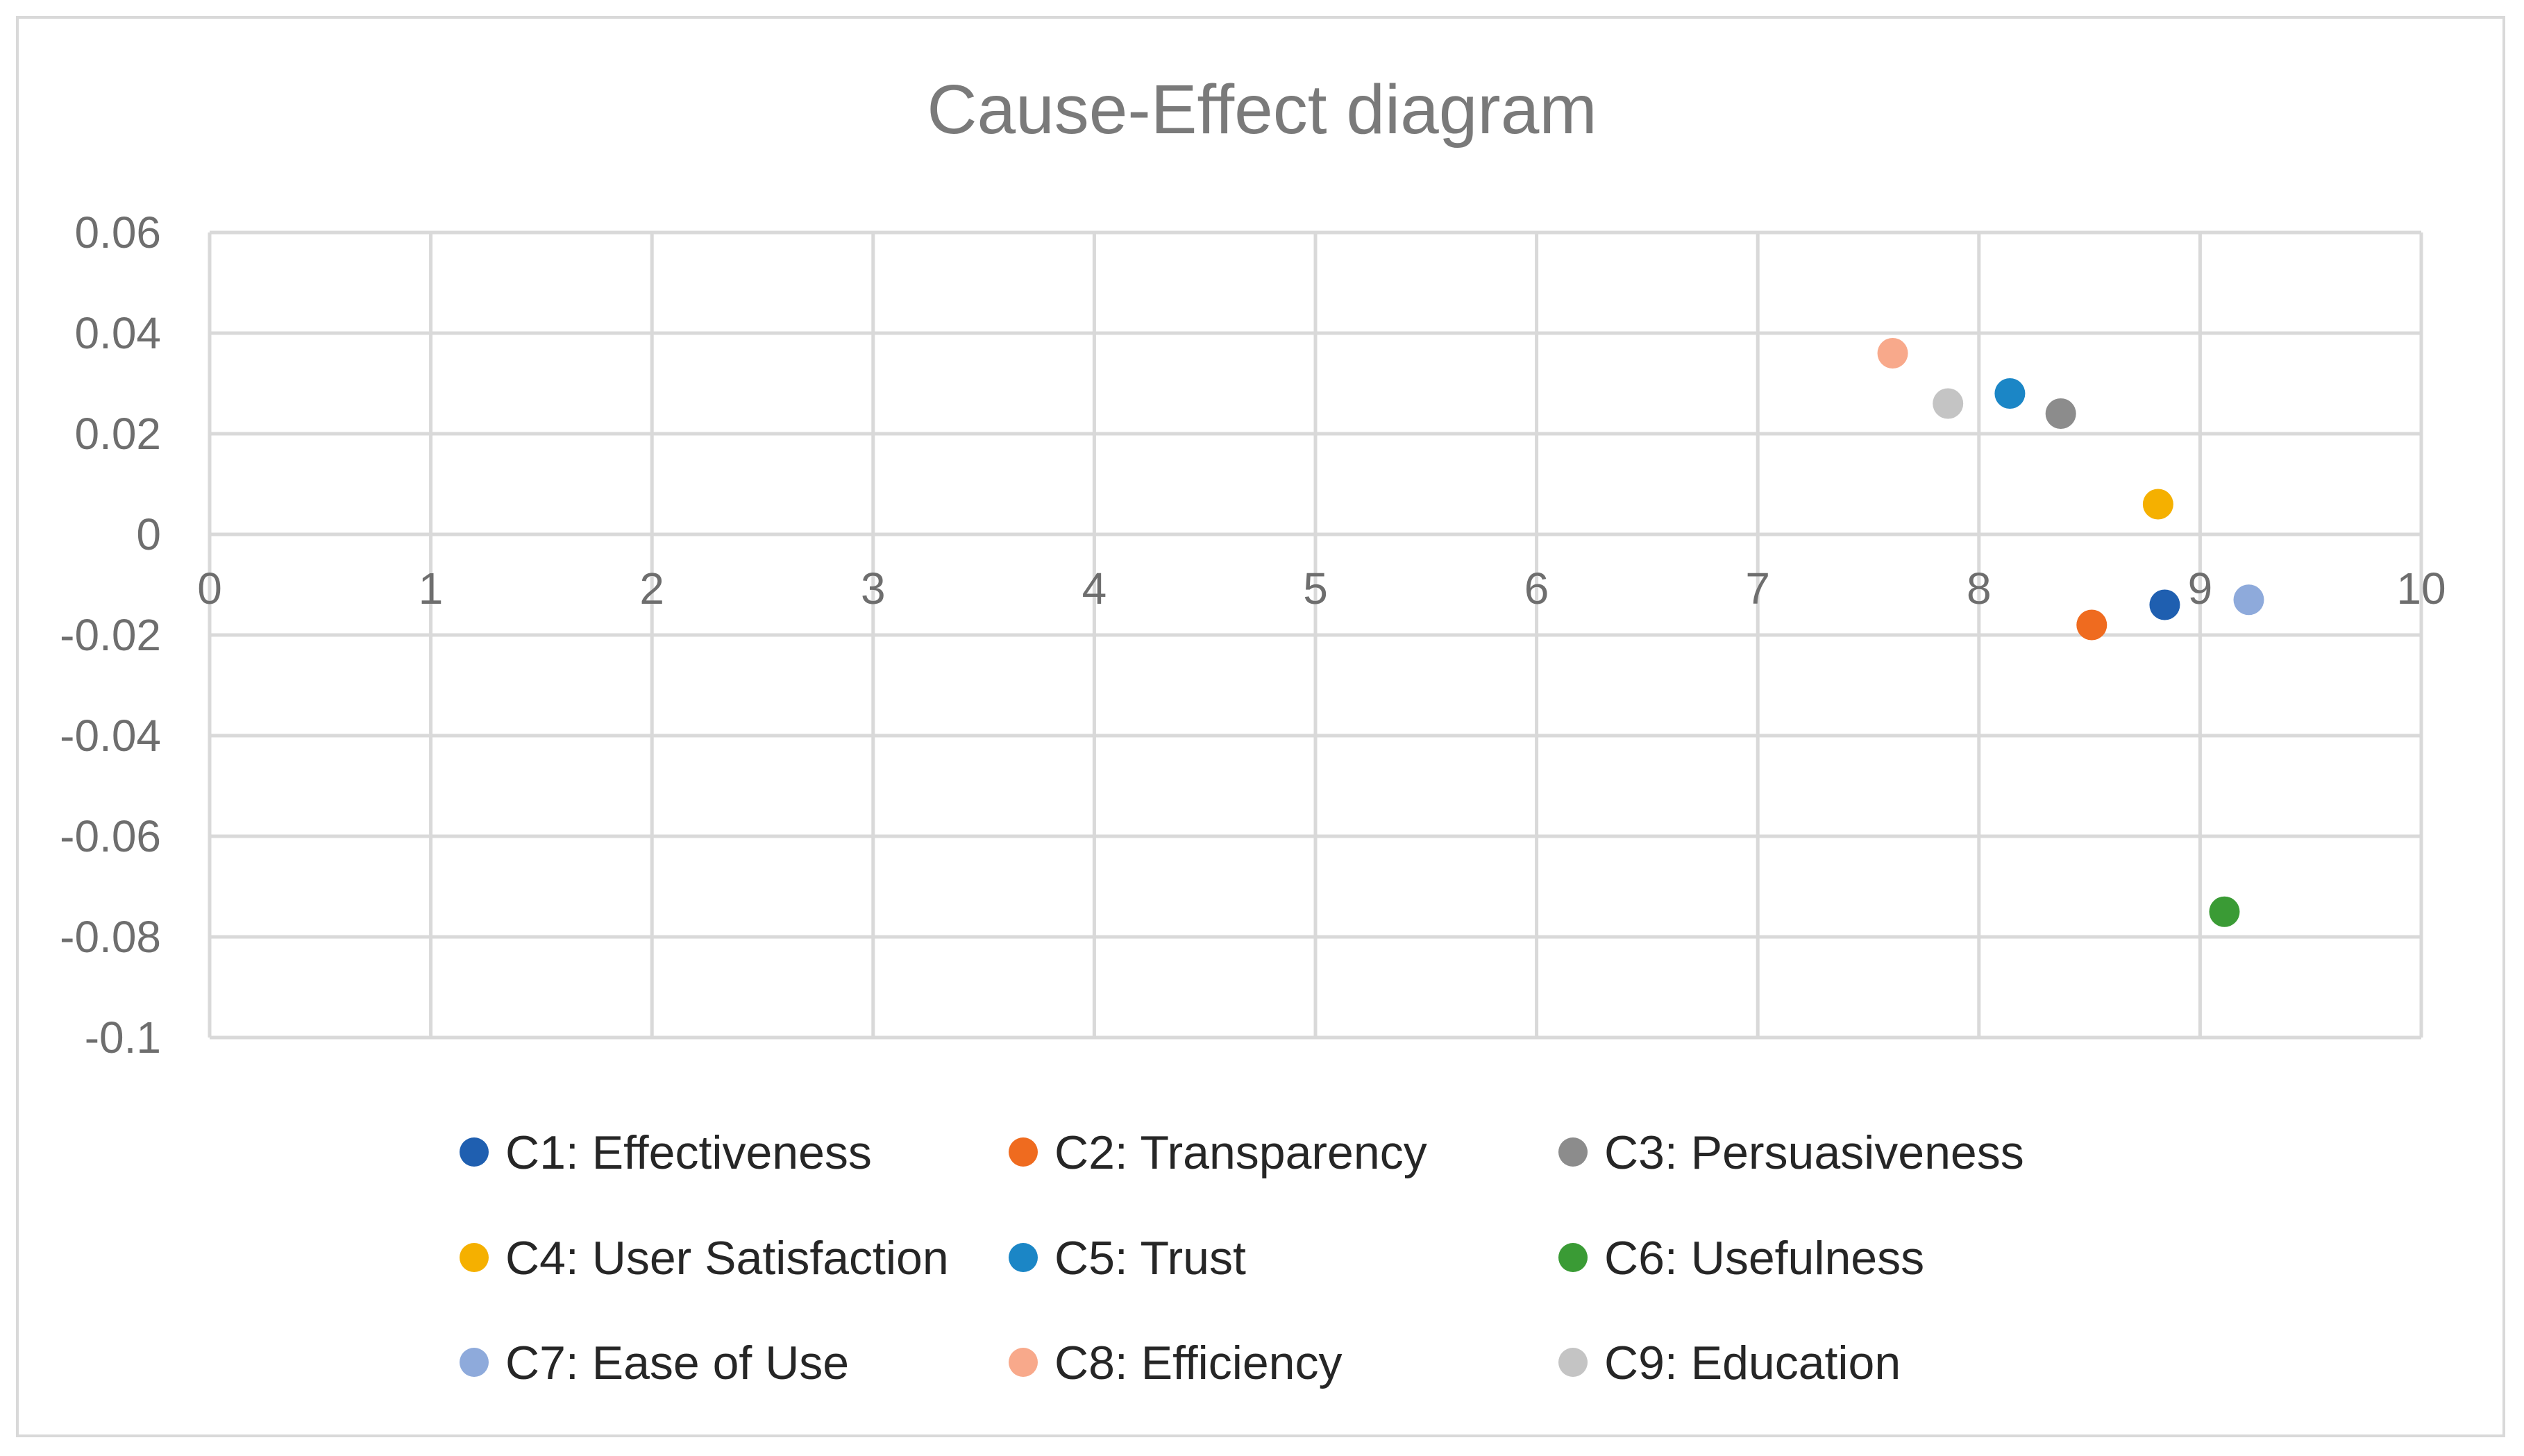 This screenshot has width=2524, height=1456. What do you see at coordinates (2010, 393) in the screenshot?
I see `data-point-c5` at bounding box center [2010, 393].